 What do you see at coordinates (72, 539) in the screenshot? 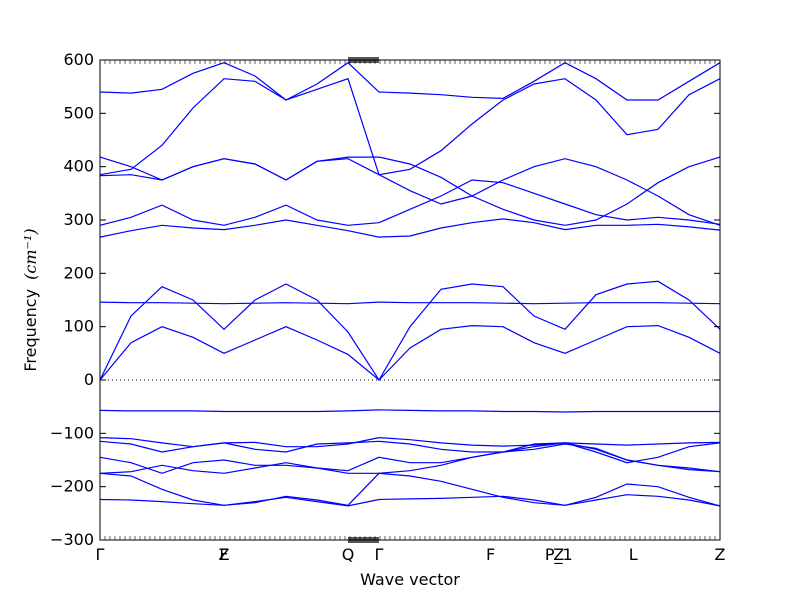
I see `y-tick-label: −300` at bounding box center [72, 539].